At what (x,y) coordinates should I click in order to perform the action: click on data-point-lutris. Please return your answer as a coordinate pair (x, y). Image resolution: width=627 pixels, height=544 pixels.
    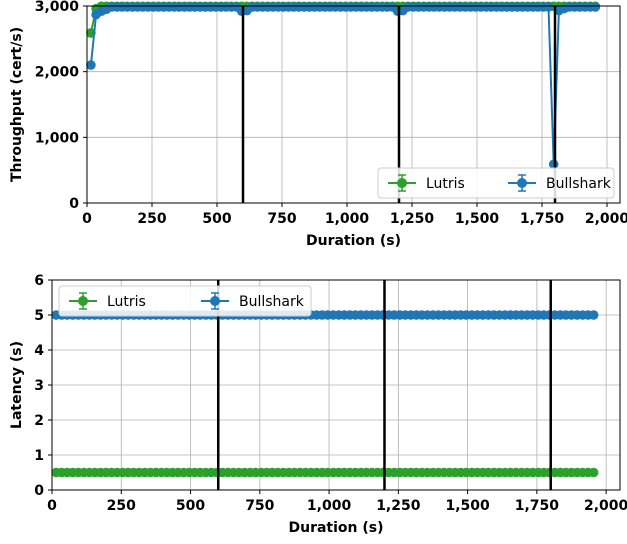
    Looking at the image, I should click on (593, 472).